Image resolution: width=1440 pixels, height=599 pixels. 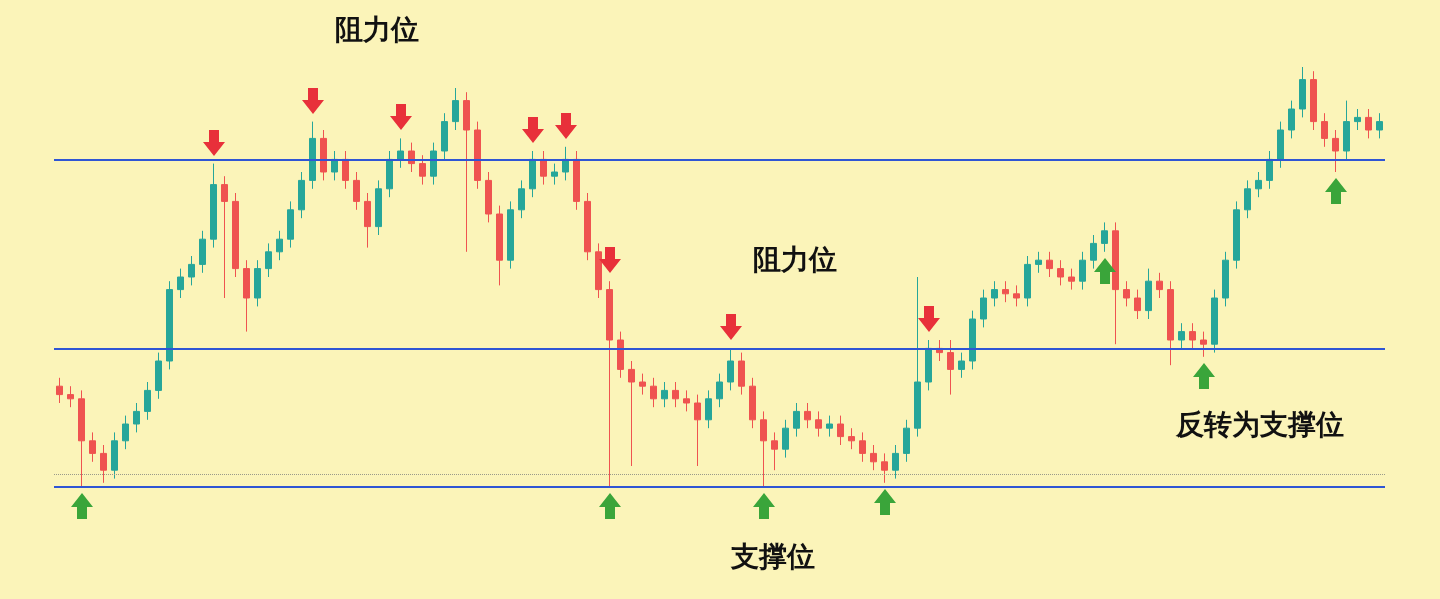 What do you see at coordinates (377, 30) in the screenshot?
I see `text: 阻力位` at bounding box center [377, 30].